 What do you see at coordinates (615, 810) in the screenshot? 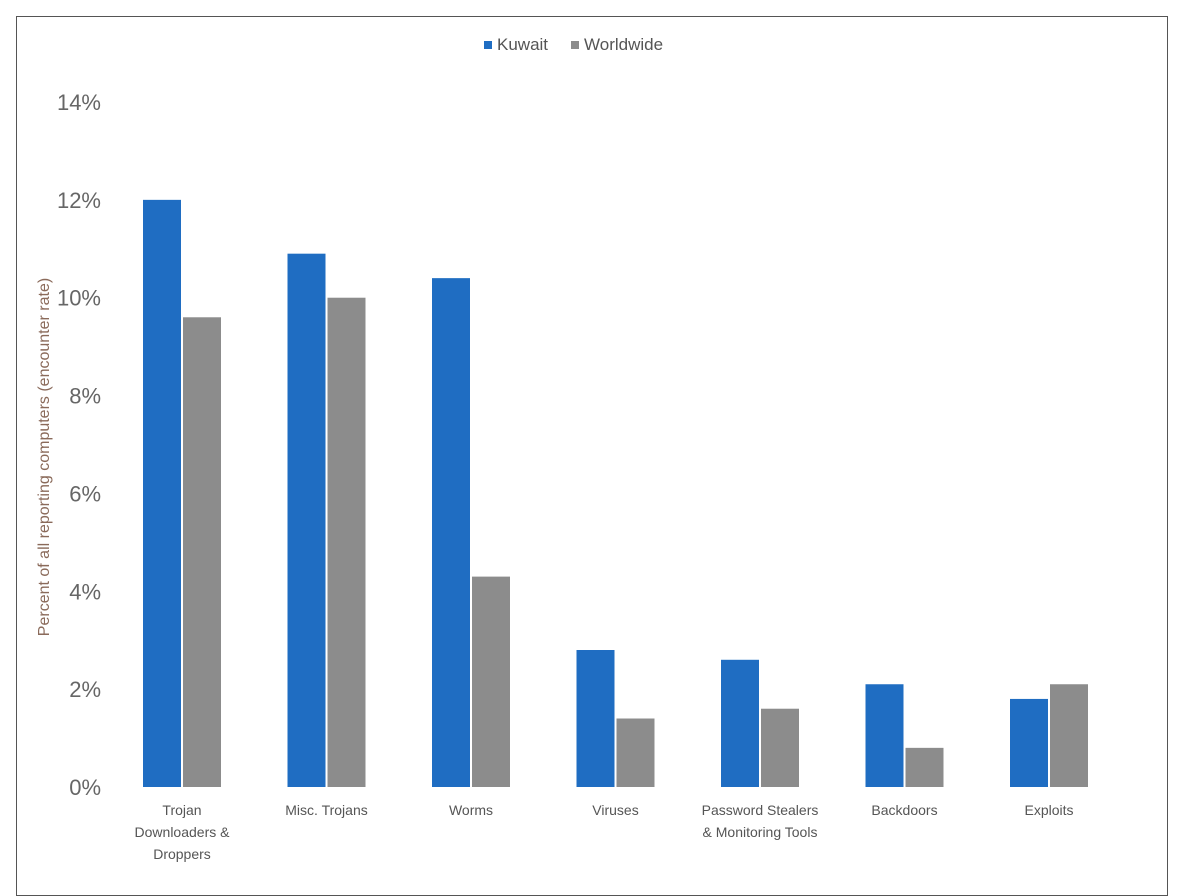
I see `category-label: Viruses` at bounding box center [615, 810].